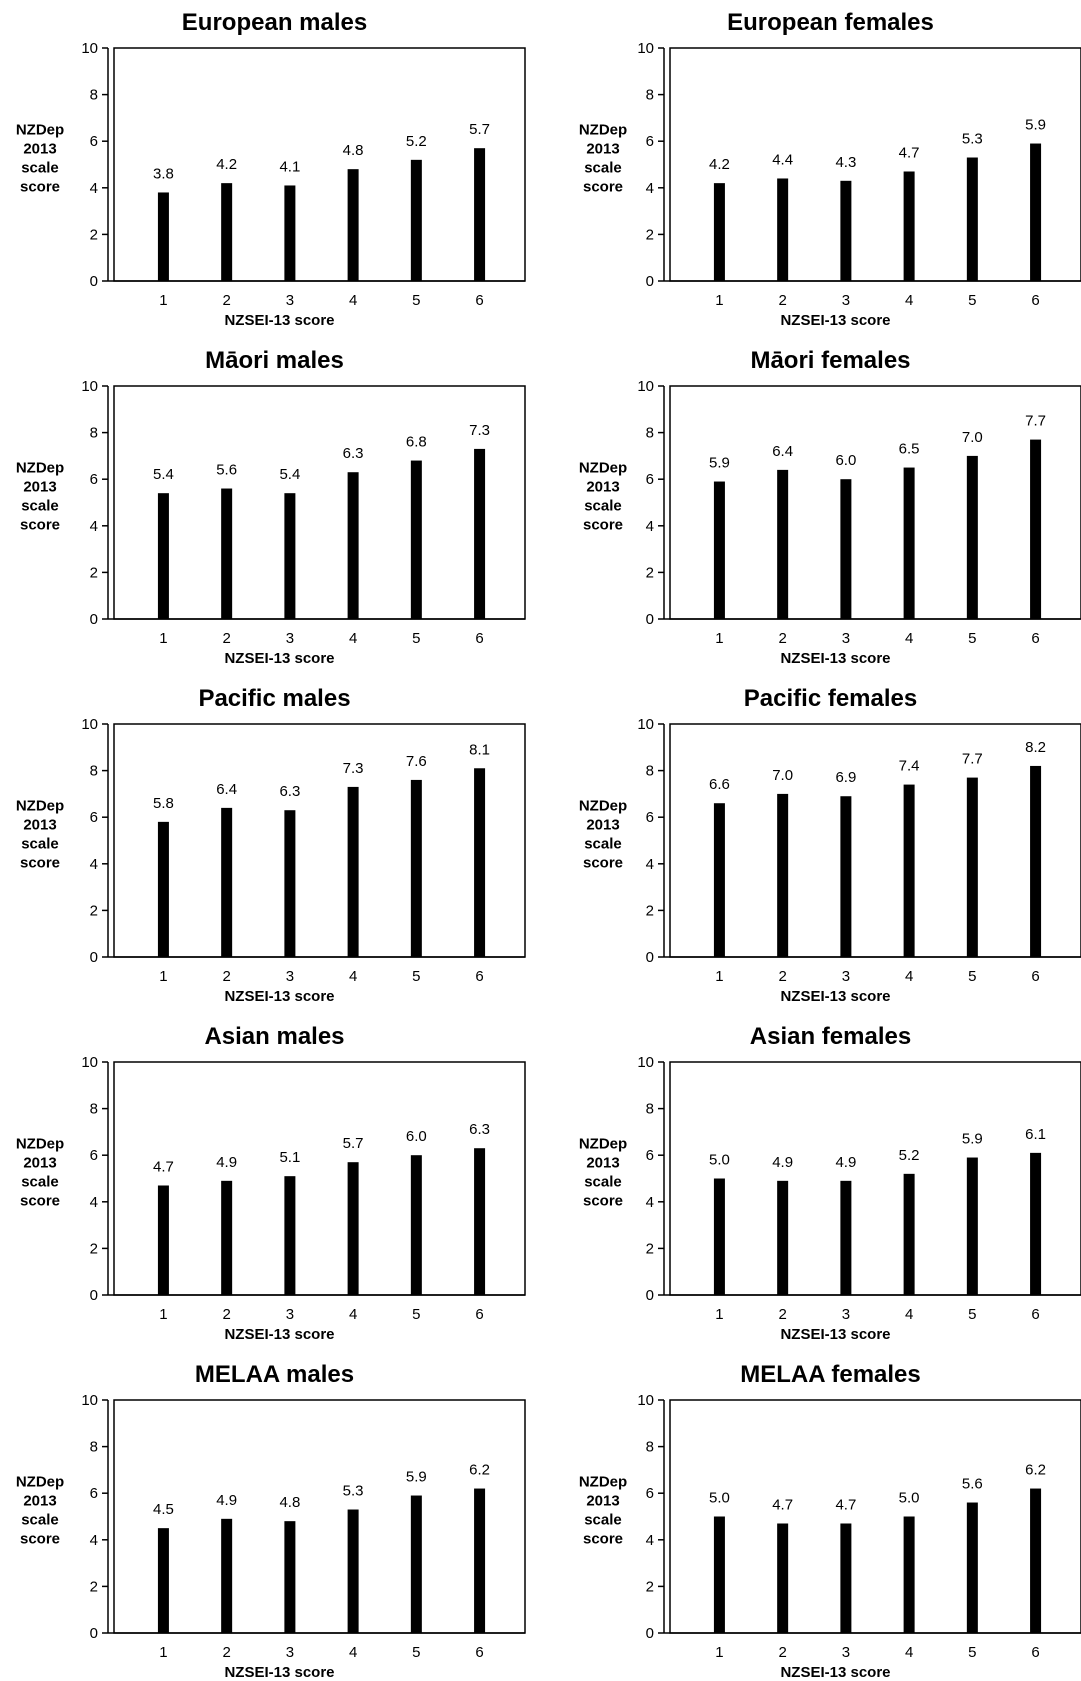 The width and height of the screenshot is (1081, 1681). I want to click on data-label: 7.0, so click(972, 437).